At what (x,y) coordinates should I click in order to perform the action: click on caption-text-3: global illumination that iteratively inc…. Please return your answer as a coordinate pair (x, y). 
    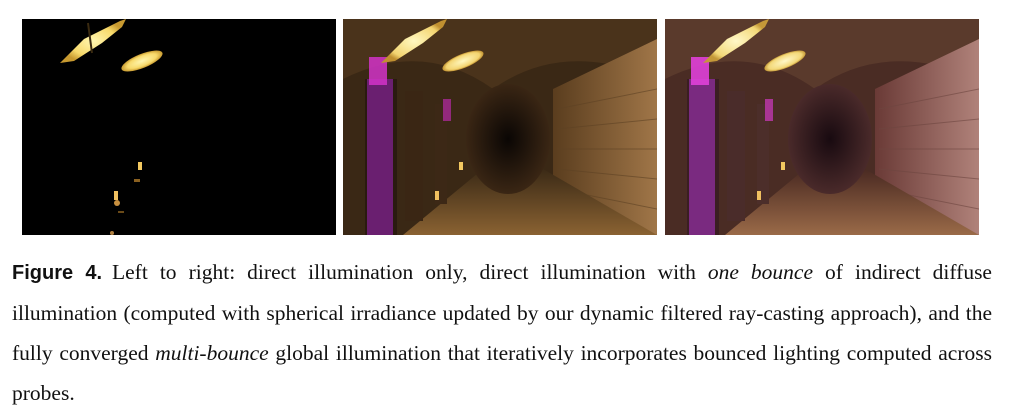
    Looking at the image, I should click on (502, 373).